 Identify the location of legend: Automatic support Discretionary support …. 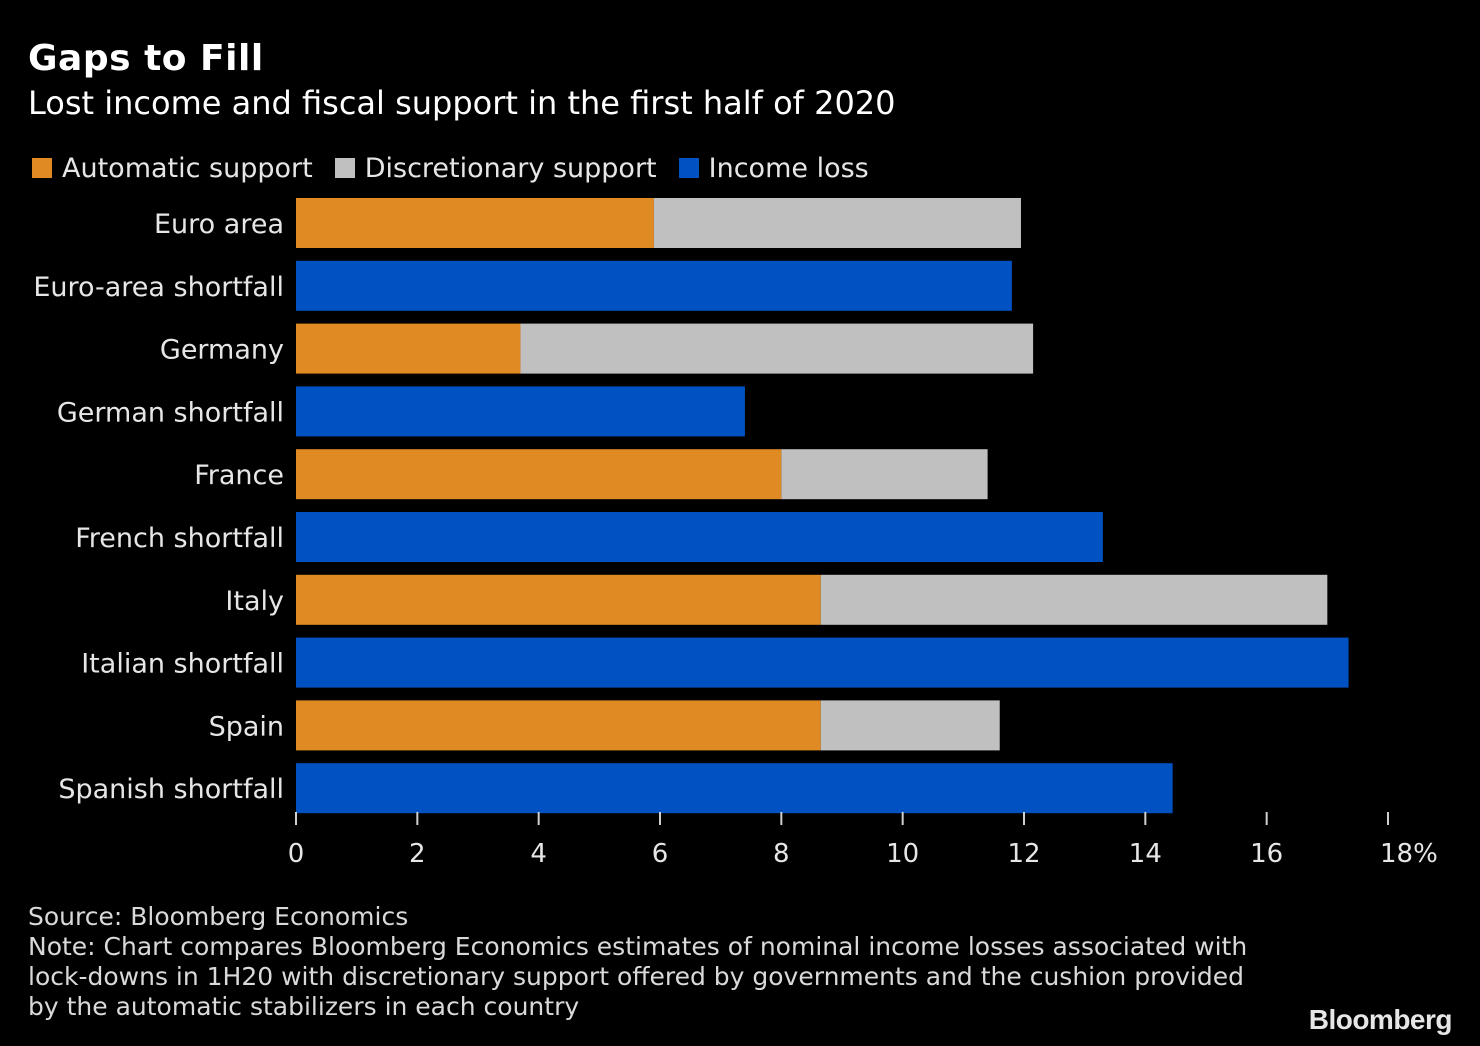
(461, 168).